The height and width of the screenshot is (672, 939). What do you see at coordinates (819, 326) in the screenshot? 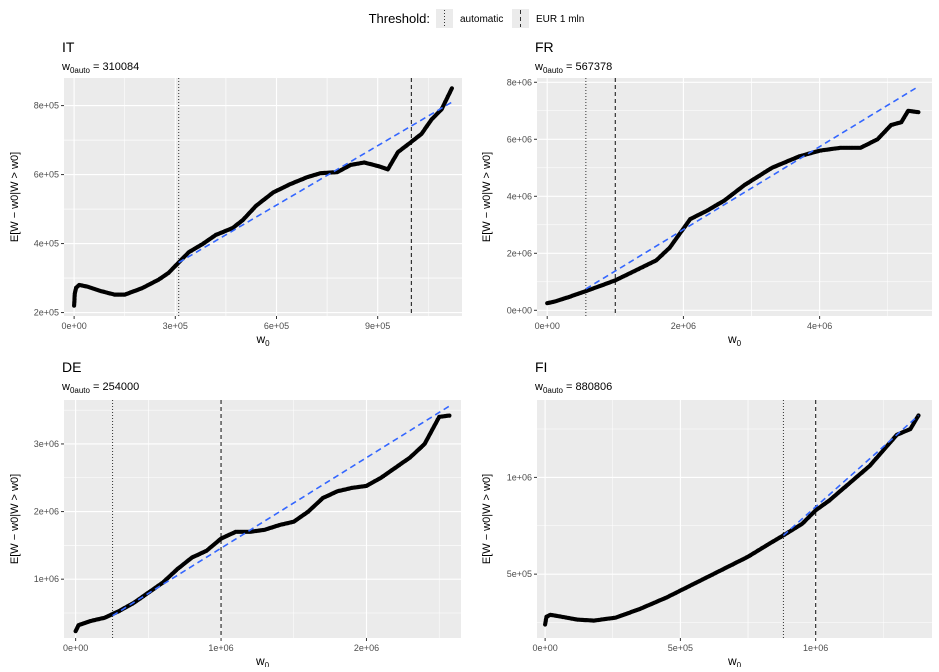
I see `x-tick-label: 4e+06` at bounding box center [819, 326].